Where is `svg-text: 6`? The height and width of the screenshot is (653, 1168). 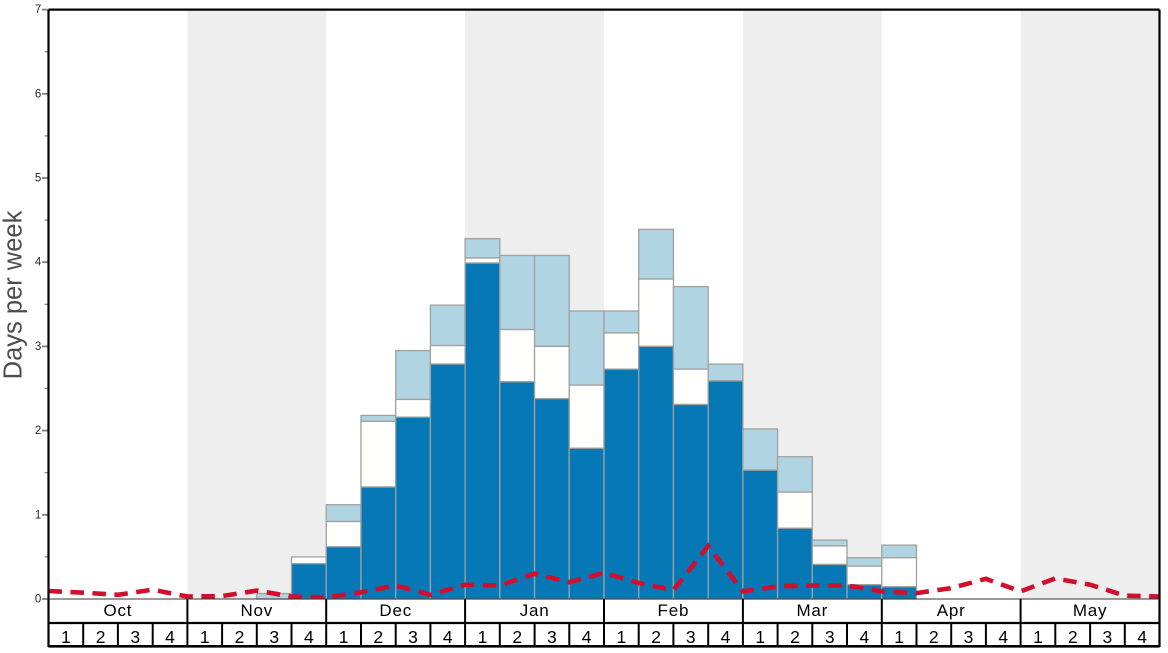 svg-text: 6 is located at coordinates (38, 94).